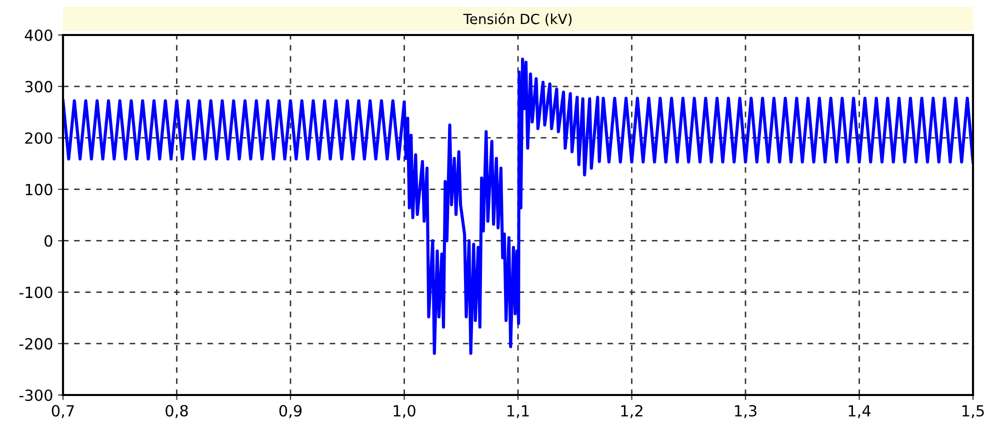  Describe the element at coordinates (38, 35) in the screenshot. I see `y-tick-label: 400` at that location.